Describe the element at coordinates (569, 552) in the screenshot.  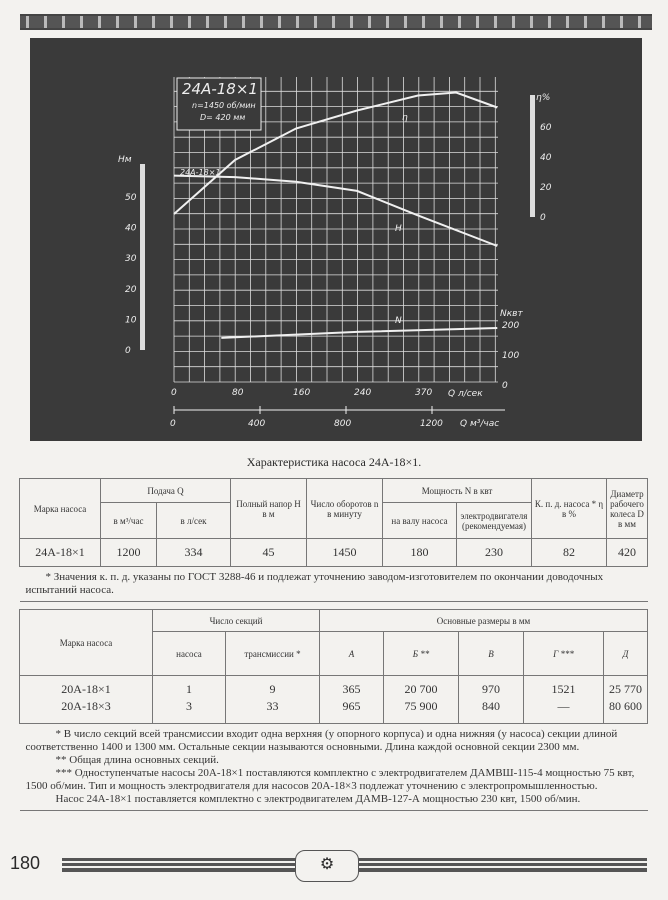
I see `cell: 82` at that location.